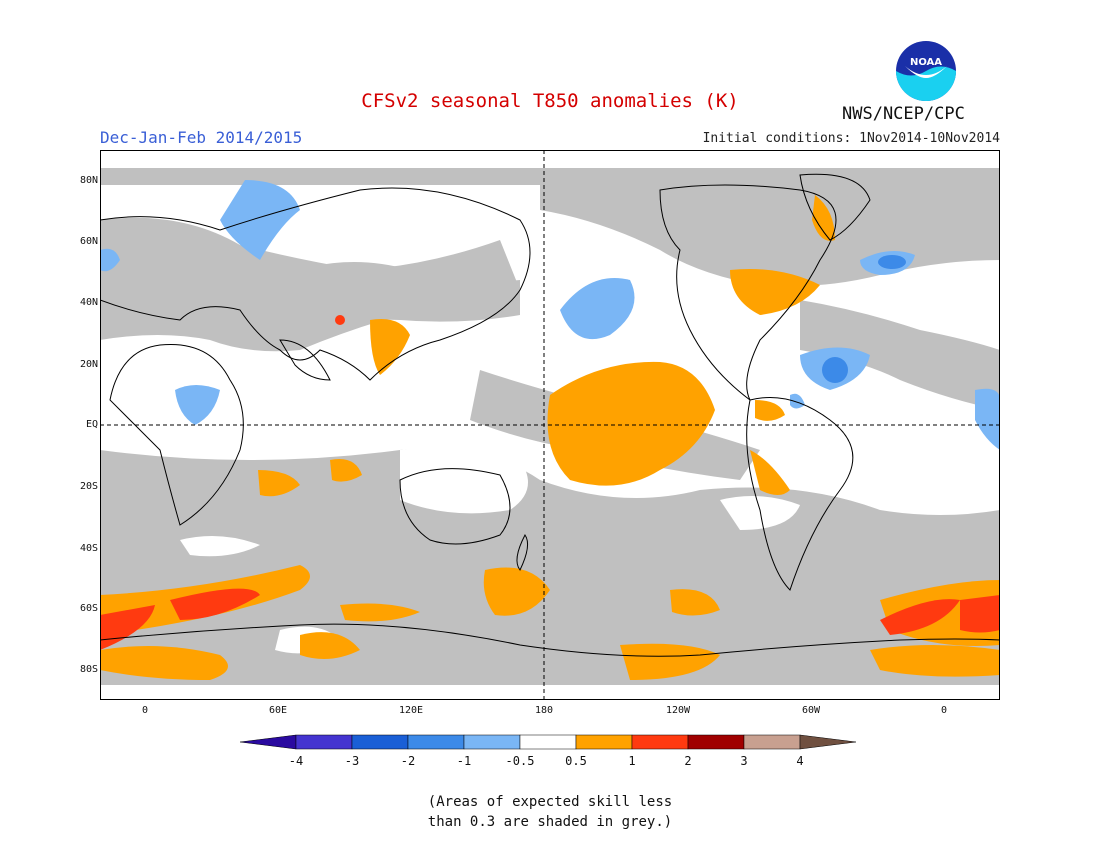  What do you see at coordinates (550, 101) in the screenshot?
I see `chart-title: CFSv2 seasonal T850 anomalies (K)` at bounding box center [550, 101].